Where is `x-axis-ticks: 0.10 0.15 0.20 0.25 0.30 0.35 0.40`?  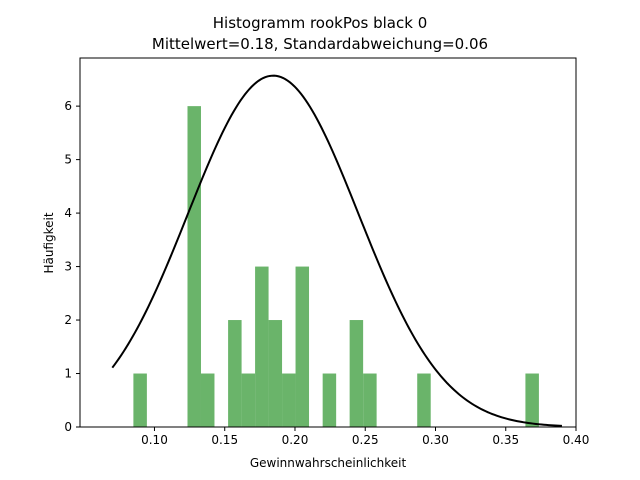
x-axis-ticks: 0.10 0.15 0.20 0.25 0.30 0.35 0.40 is located at coordinates (365, 437).